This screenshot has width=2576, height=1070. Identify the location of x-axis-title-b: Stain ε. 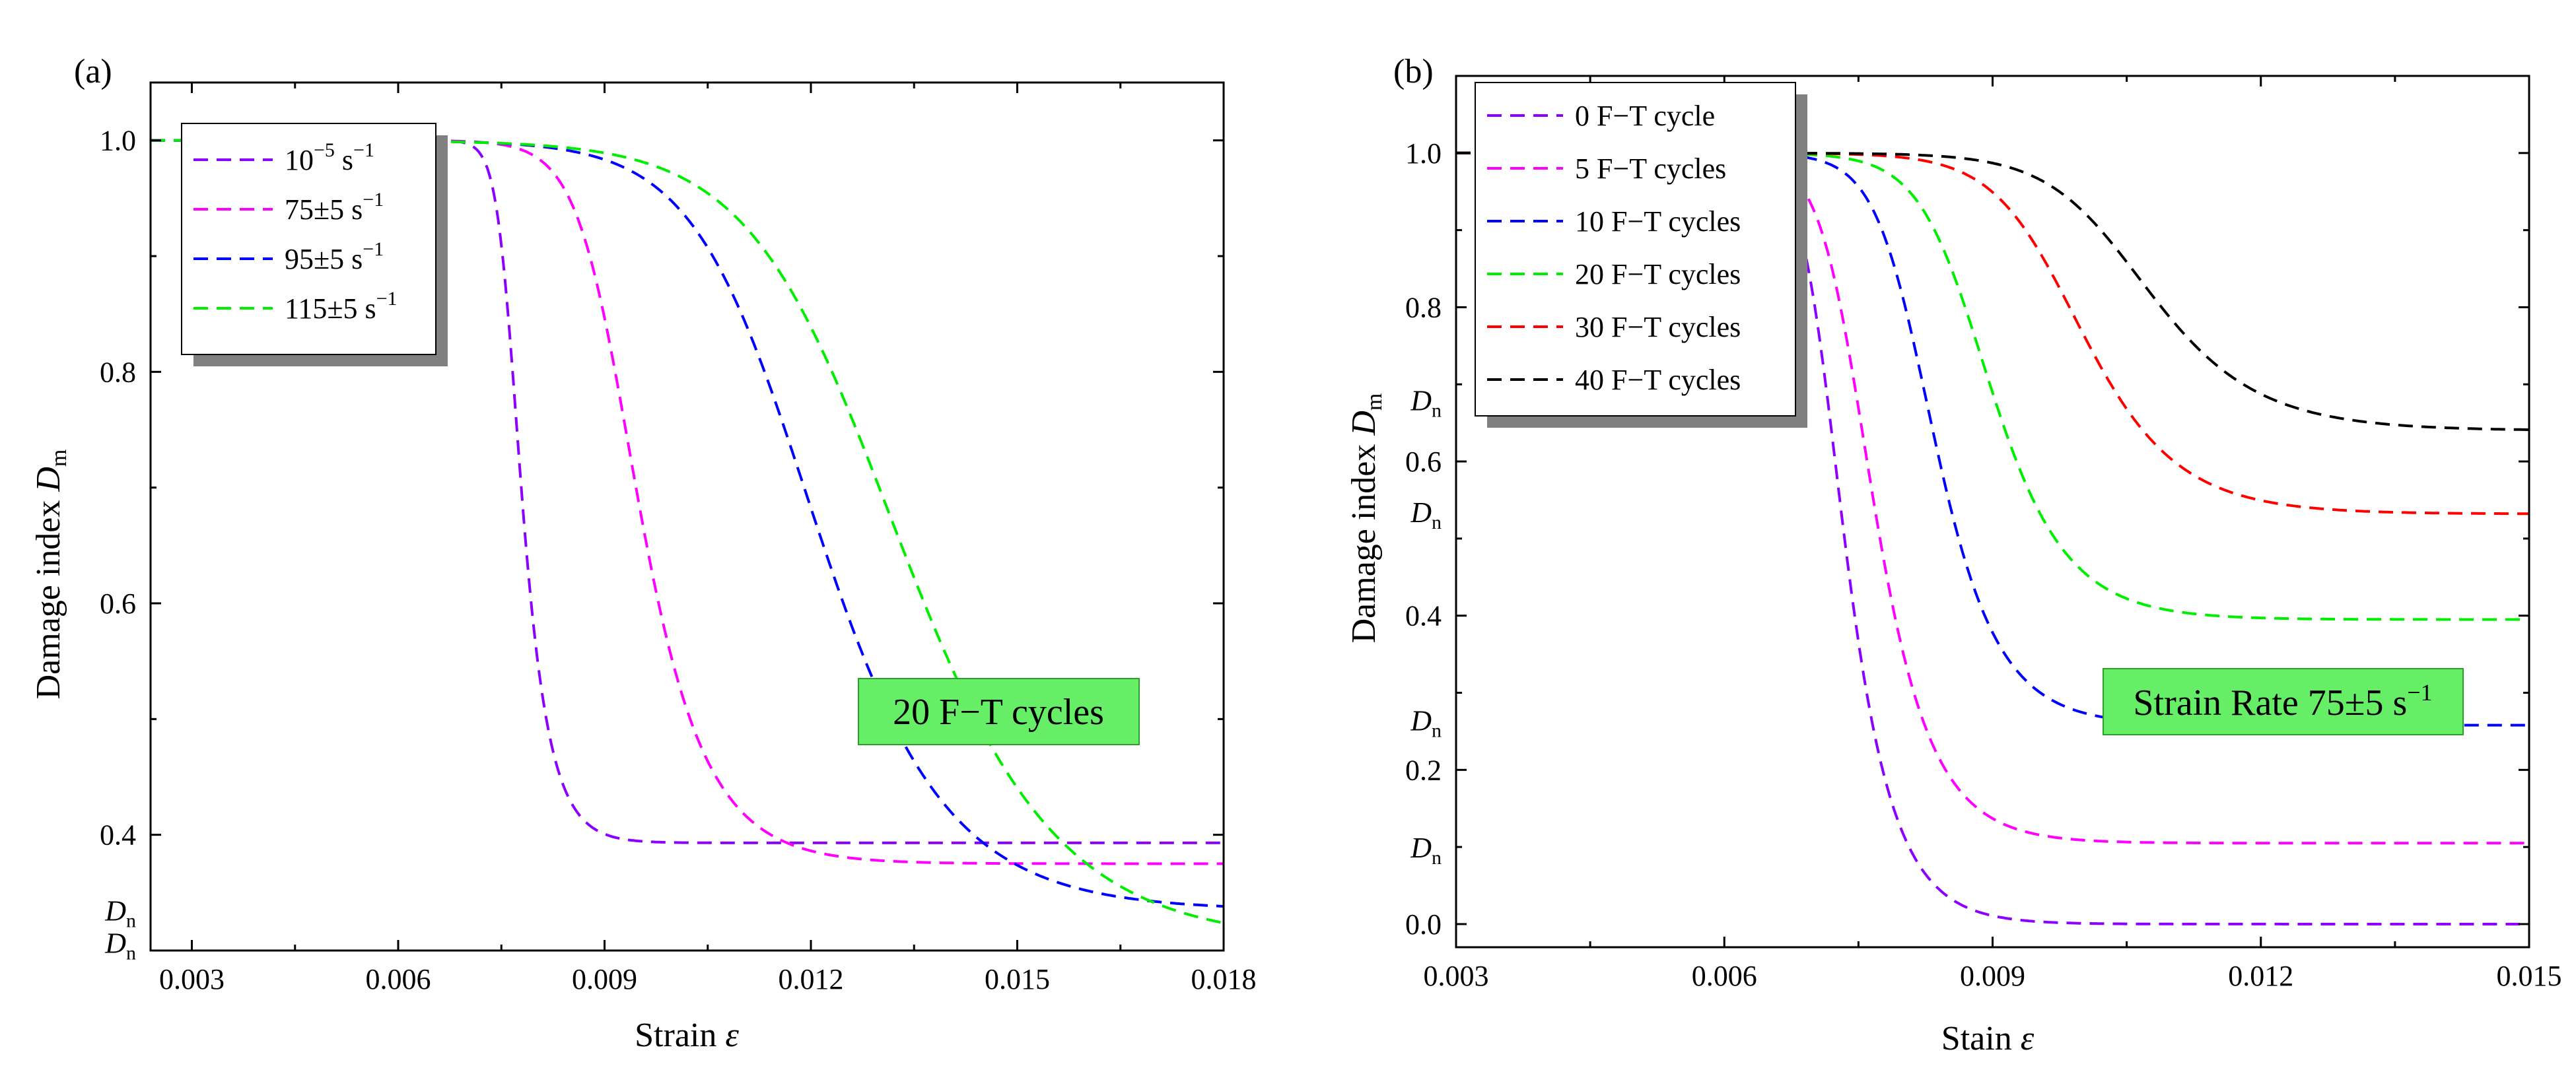
(1988, 1038).